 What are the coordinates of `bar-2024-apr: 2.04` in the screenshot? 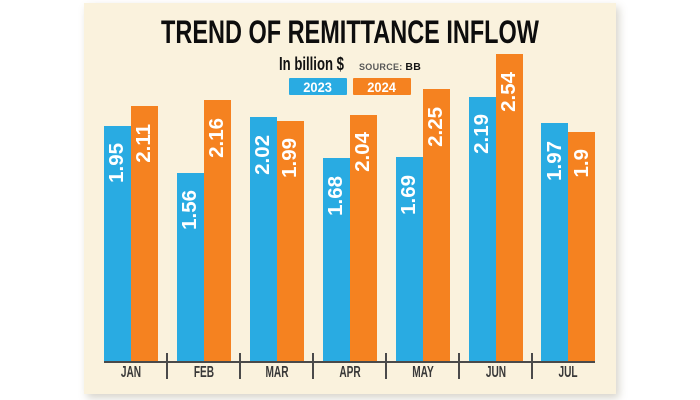 It's located at (363, 237).